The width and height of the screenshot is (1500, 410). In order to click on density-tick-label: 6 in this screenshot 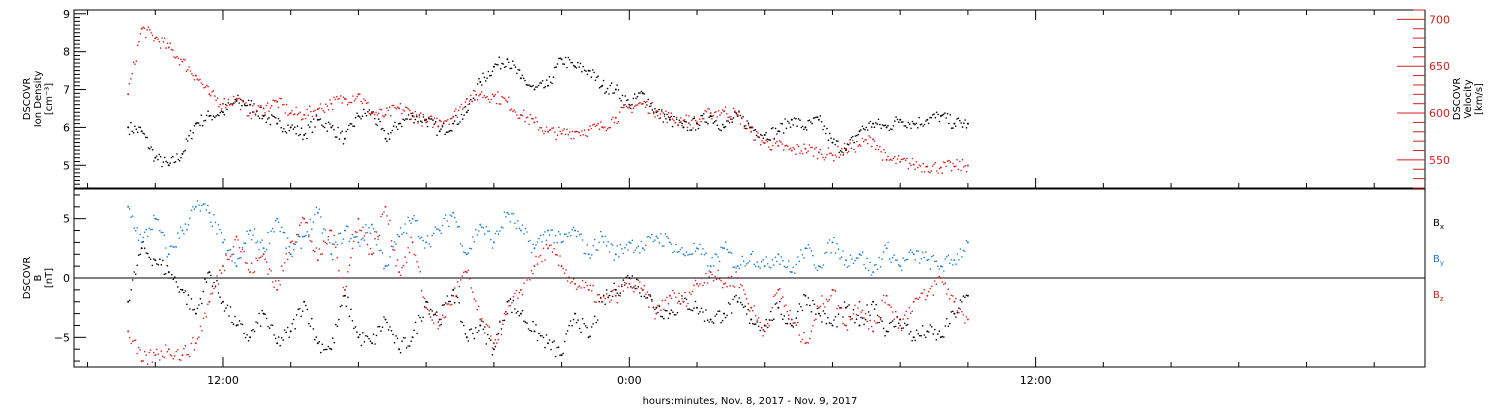, I will do `click(66, 127)`.